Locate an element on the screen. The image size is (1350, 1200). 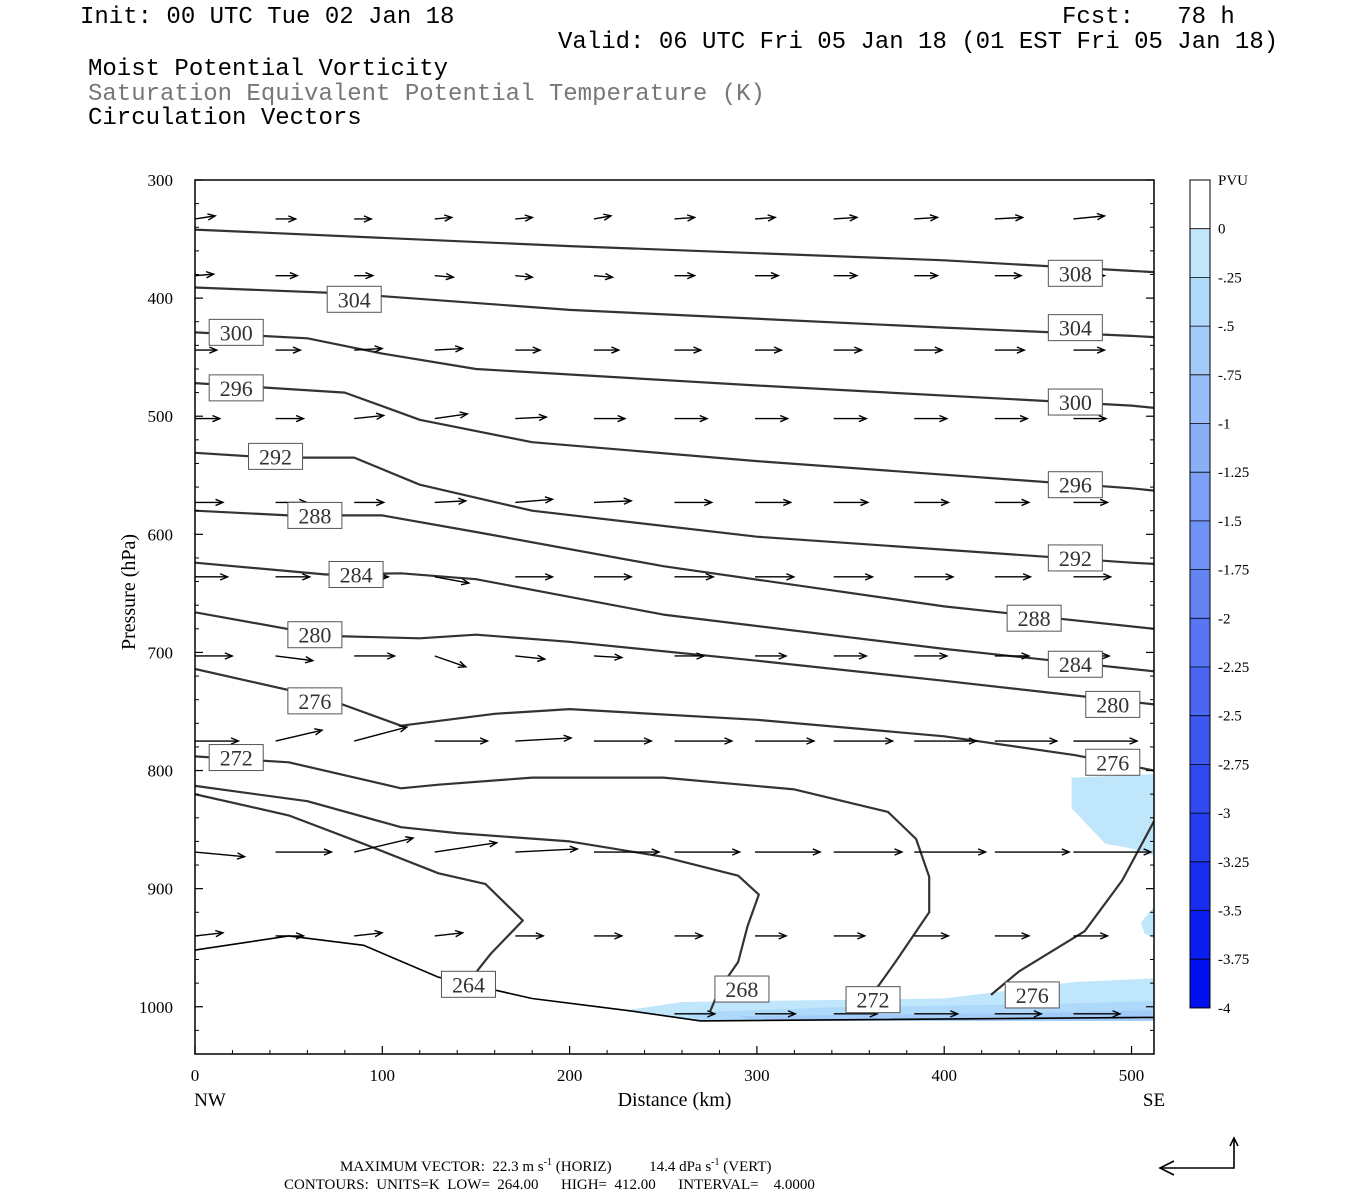
contour-label: 264 is located at coordinates (468, 984).